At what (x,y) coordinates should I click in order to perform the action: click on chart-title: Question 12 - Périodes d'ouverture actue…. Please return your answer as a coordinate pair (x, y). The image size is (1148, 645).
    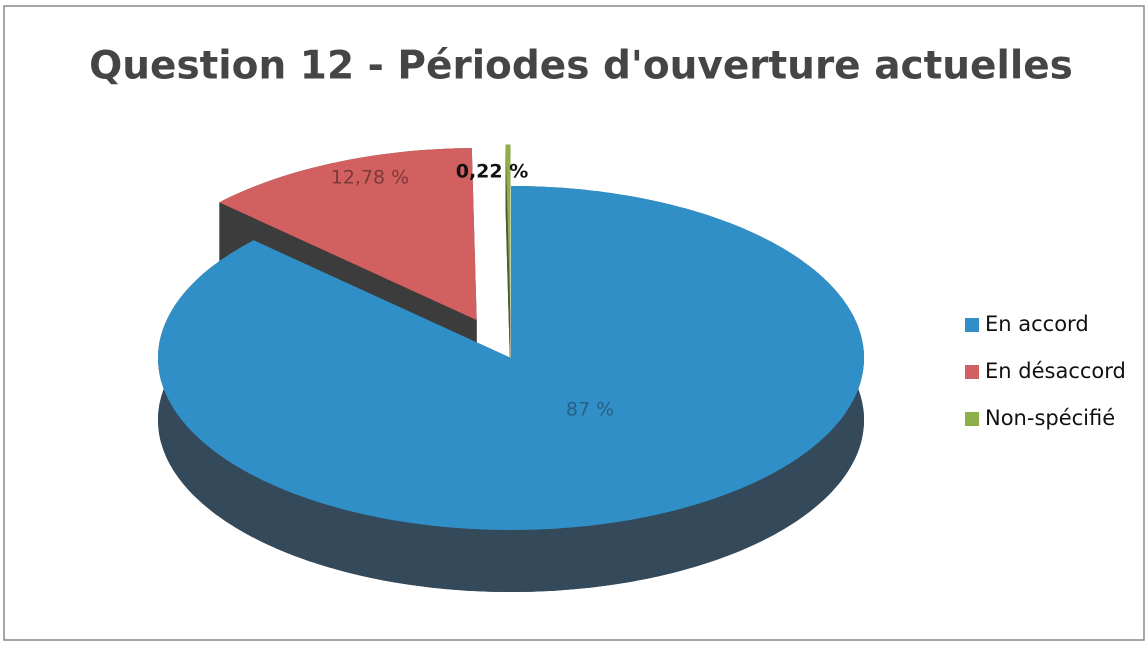
    Looking at the image, I should click on (581, 66).